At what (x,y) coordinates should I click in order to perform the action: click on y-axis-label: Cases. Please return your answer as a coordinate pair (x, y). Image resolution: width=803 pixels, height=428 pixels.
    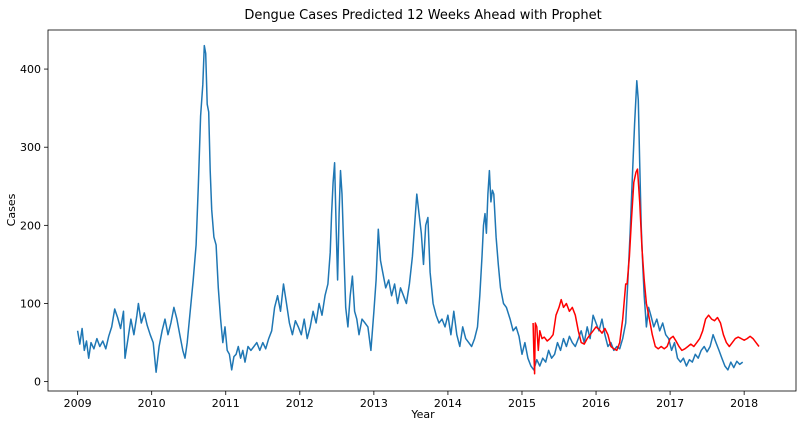
    Looking at the image, I should click on (11, 209).